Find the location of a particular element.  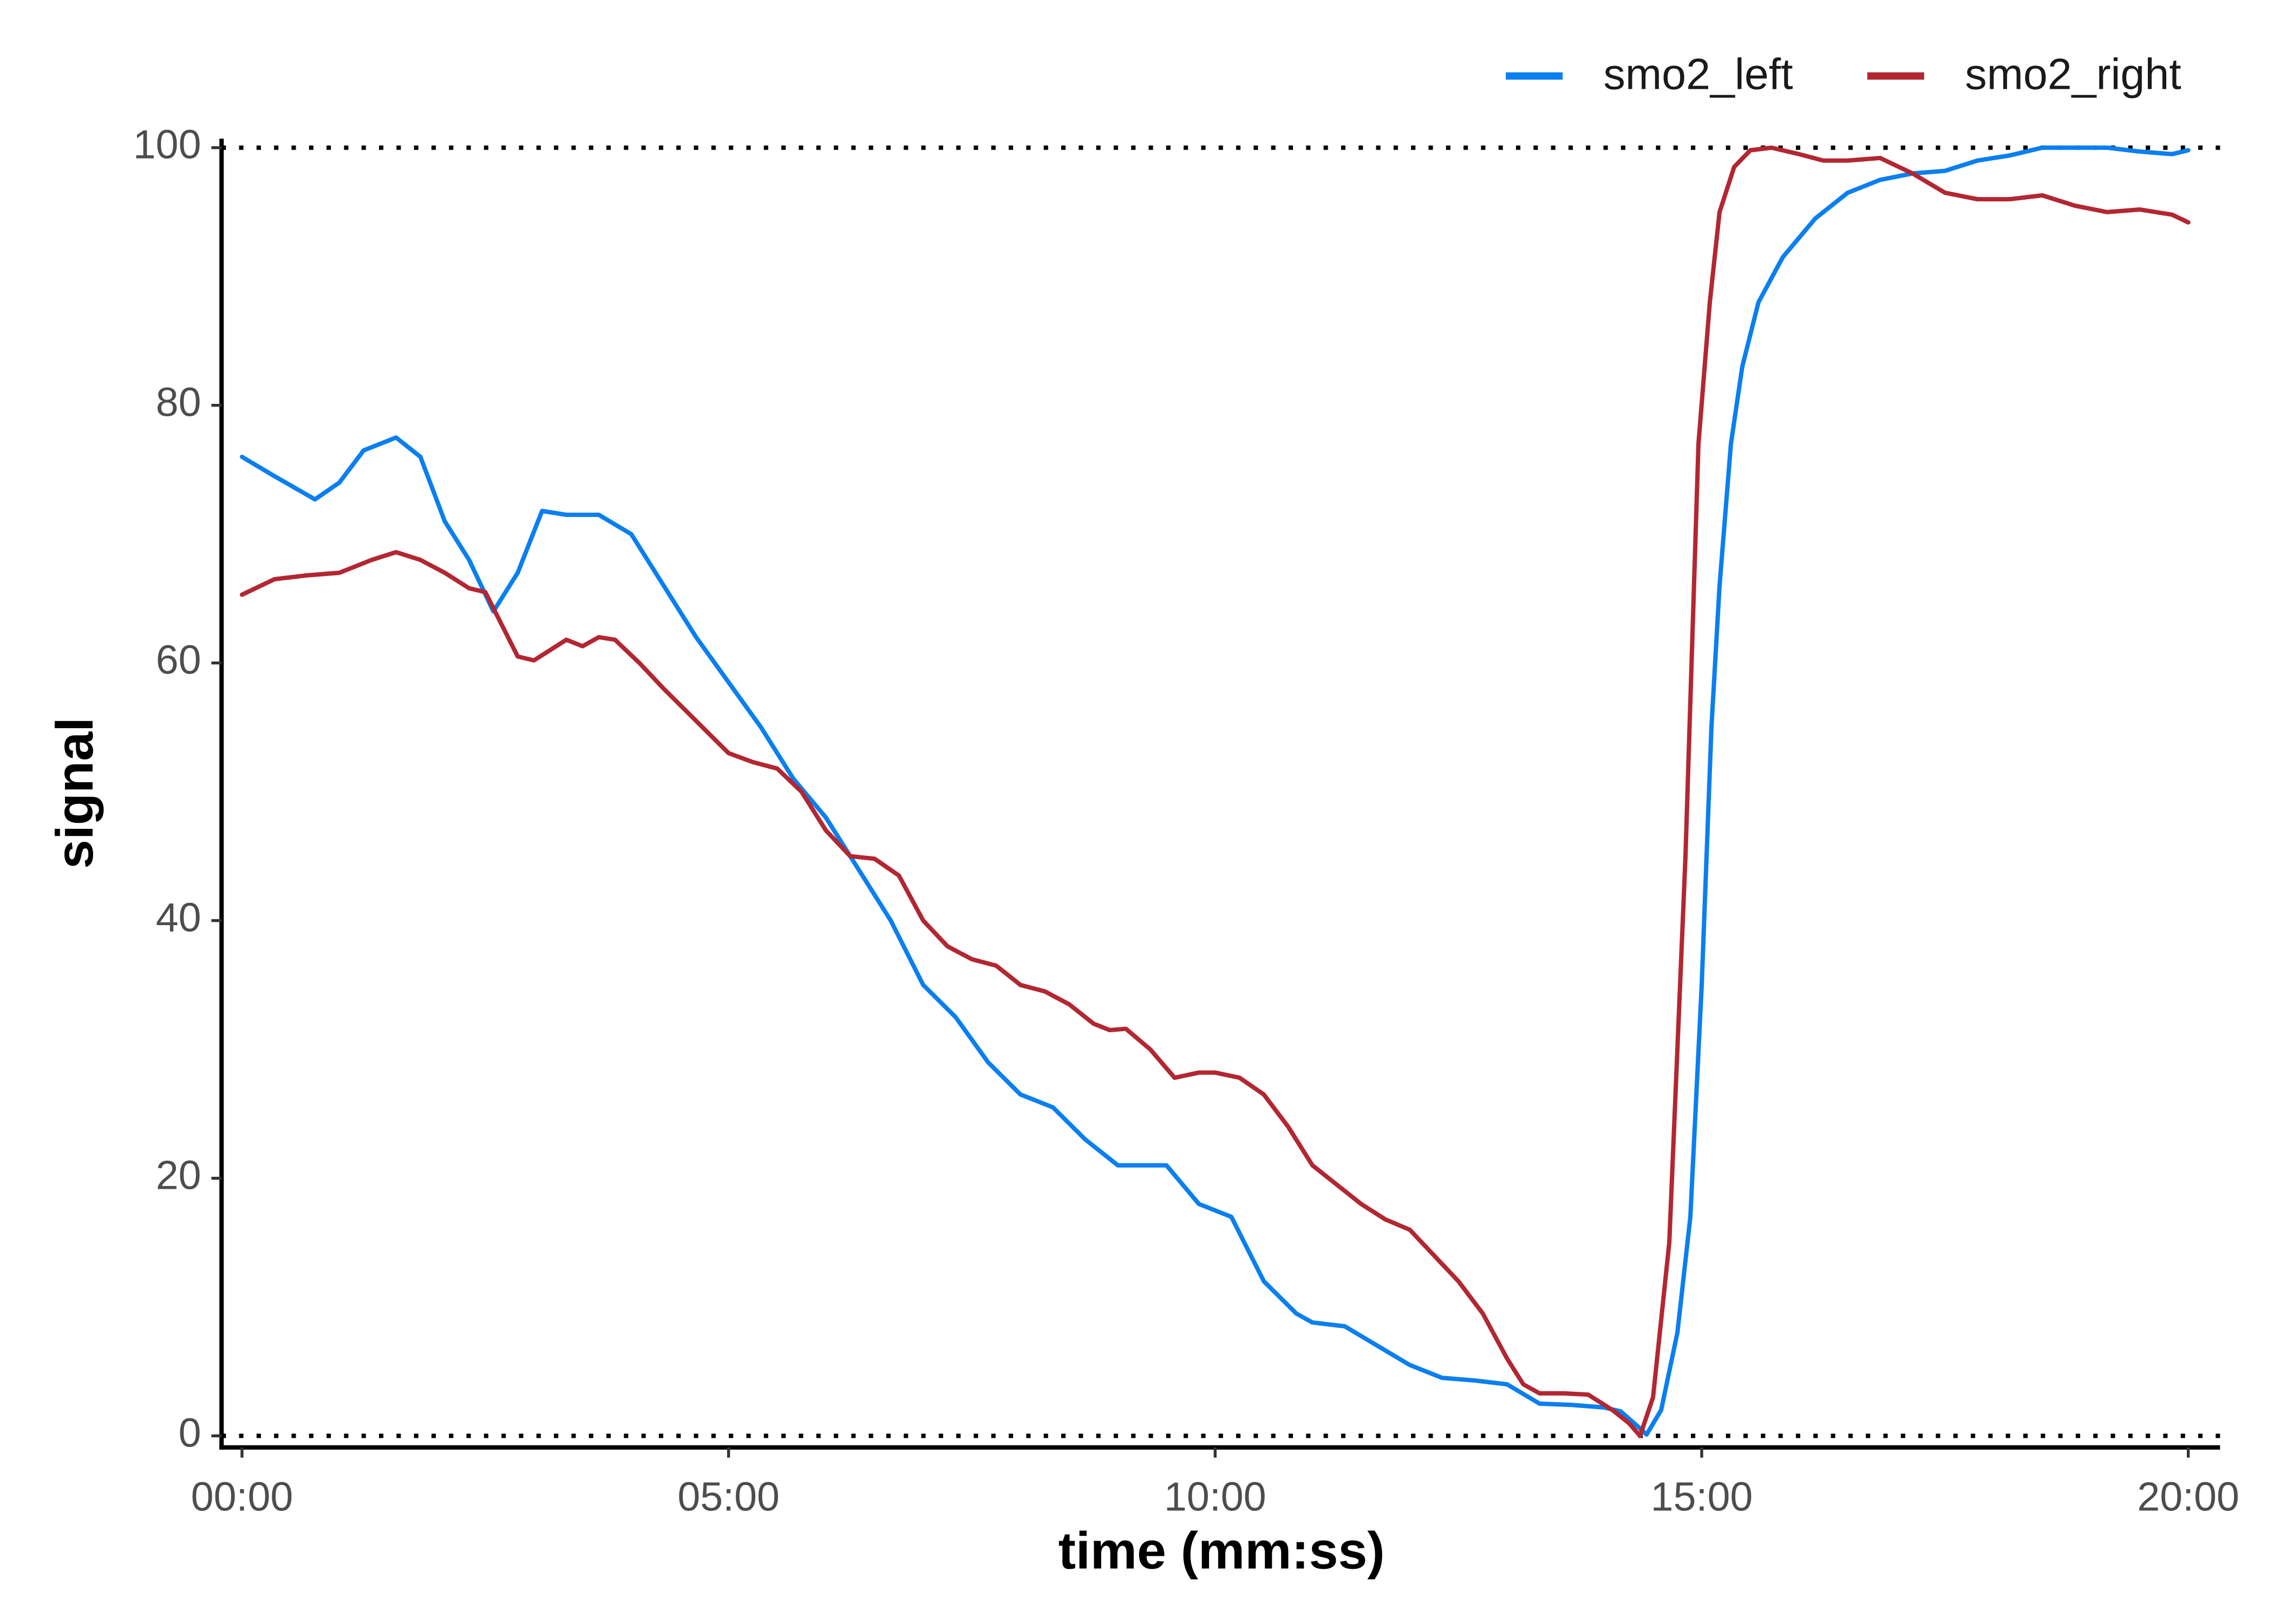

legend-label: smo2_left is located at coordinates (1699, 74).